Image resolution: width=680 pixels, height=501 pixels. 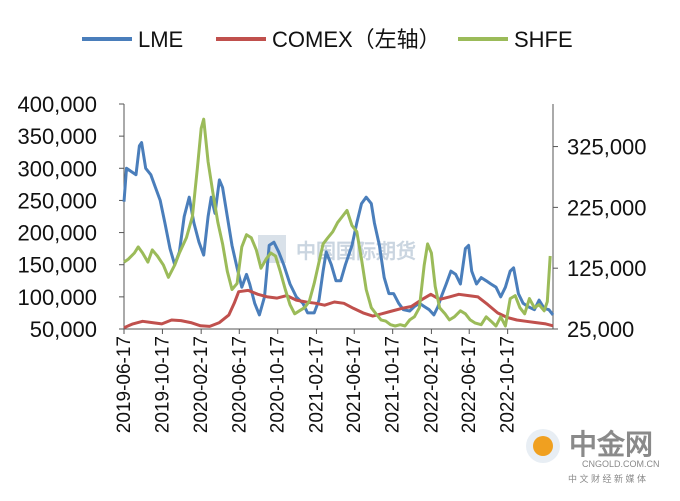 What do you see at coordinates (543, 446) in the screenshot?
I see `logo-flame-icon` at bounding box center [543, 446].